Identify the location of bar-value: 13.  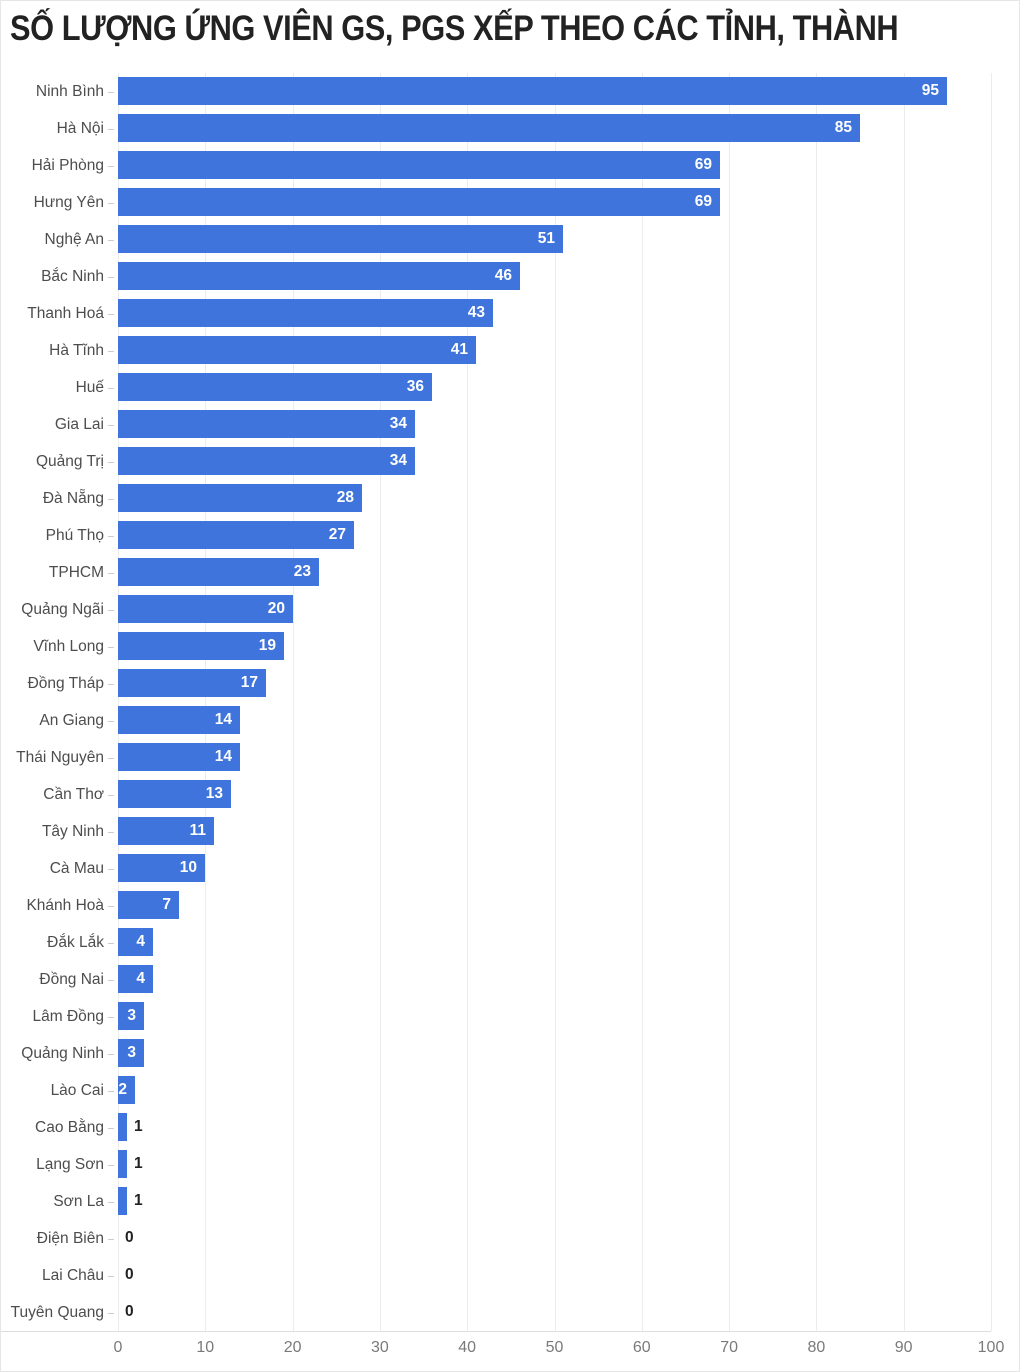
(214, 793).